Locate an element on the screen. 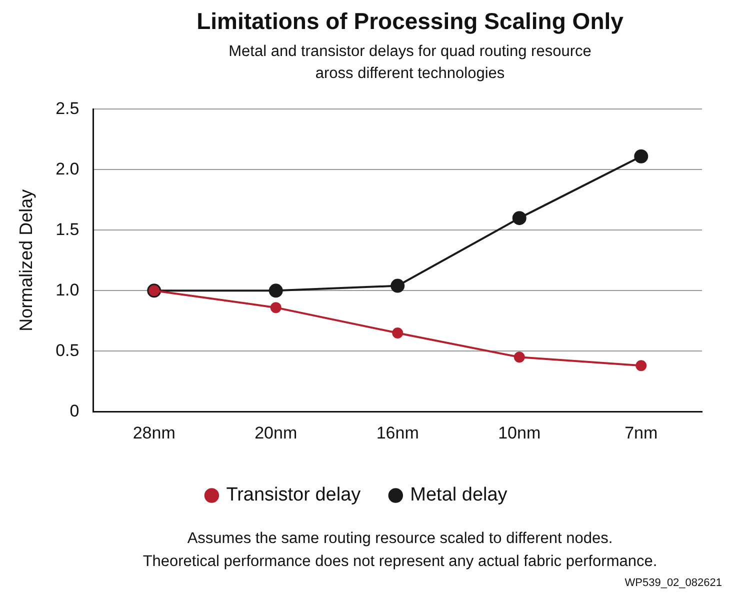 The width and height of the screenshot is (740, 612). legend-label: Metal delay is located at coordinates (459, 495).